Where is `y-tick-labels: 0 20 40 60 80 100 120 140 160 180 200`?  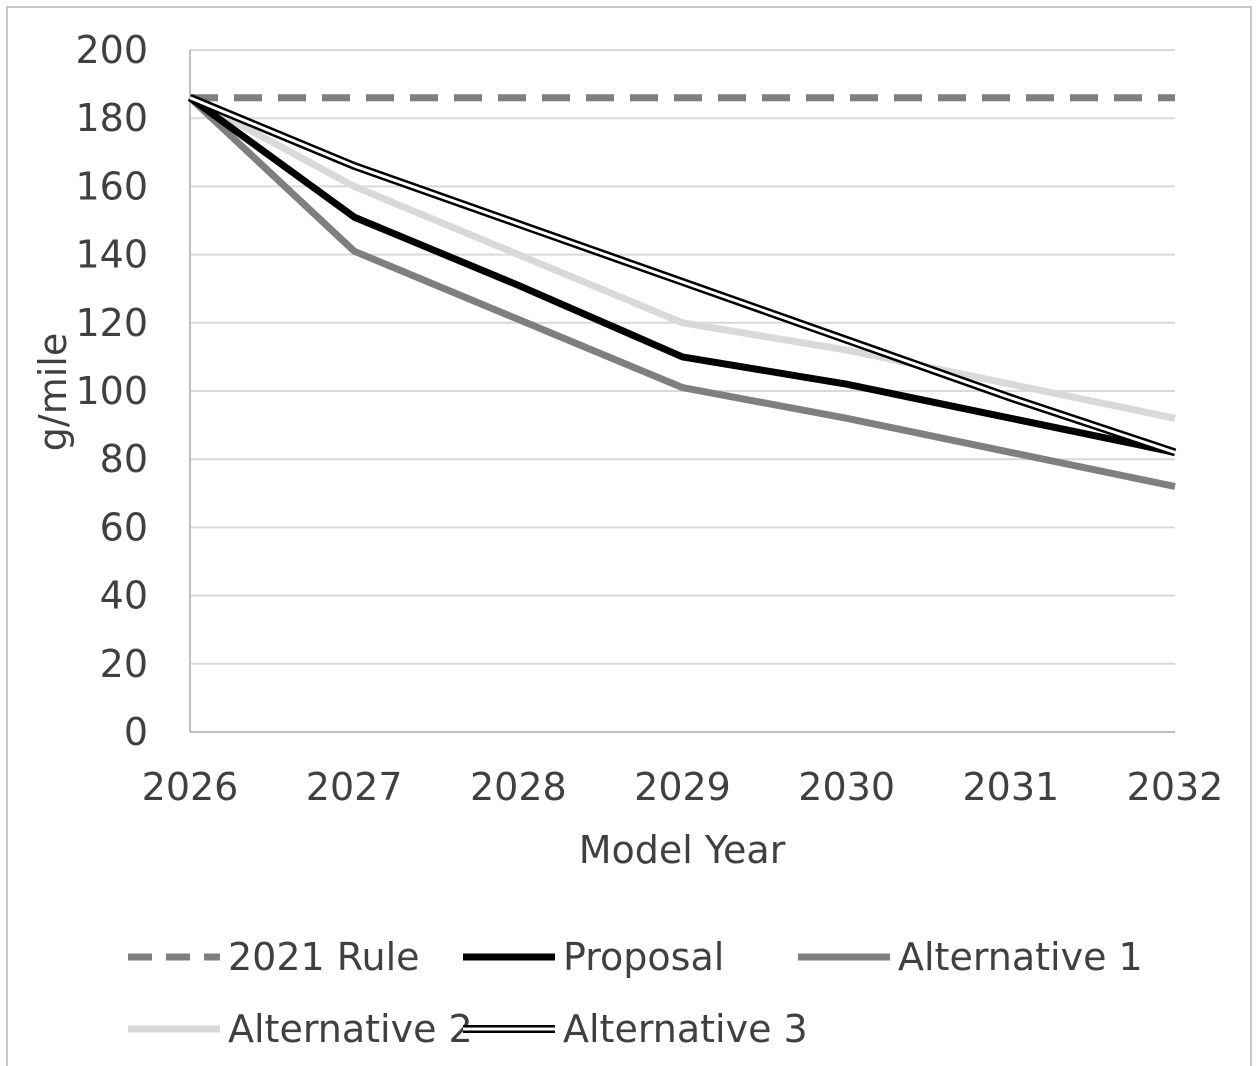 y-tick-labels: 0 20 40 60 80 100 120 140 160 180 200 is located at coordinates (111, 391).